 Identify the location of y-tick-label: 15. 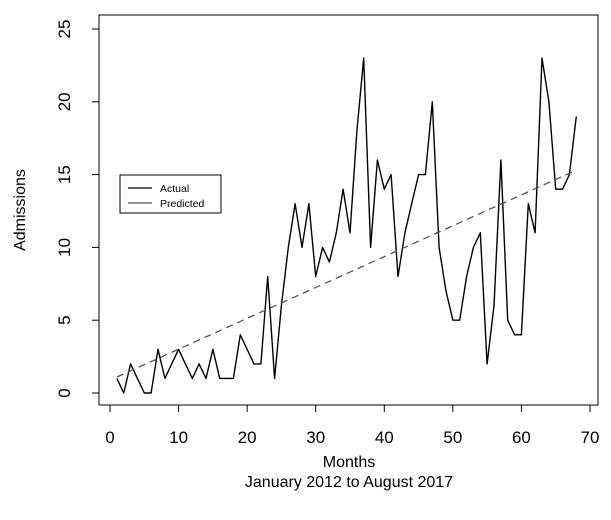
(64, 174).